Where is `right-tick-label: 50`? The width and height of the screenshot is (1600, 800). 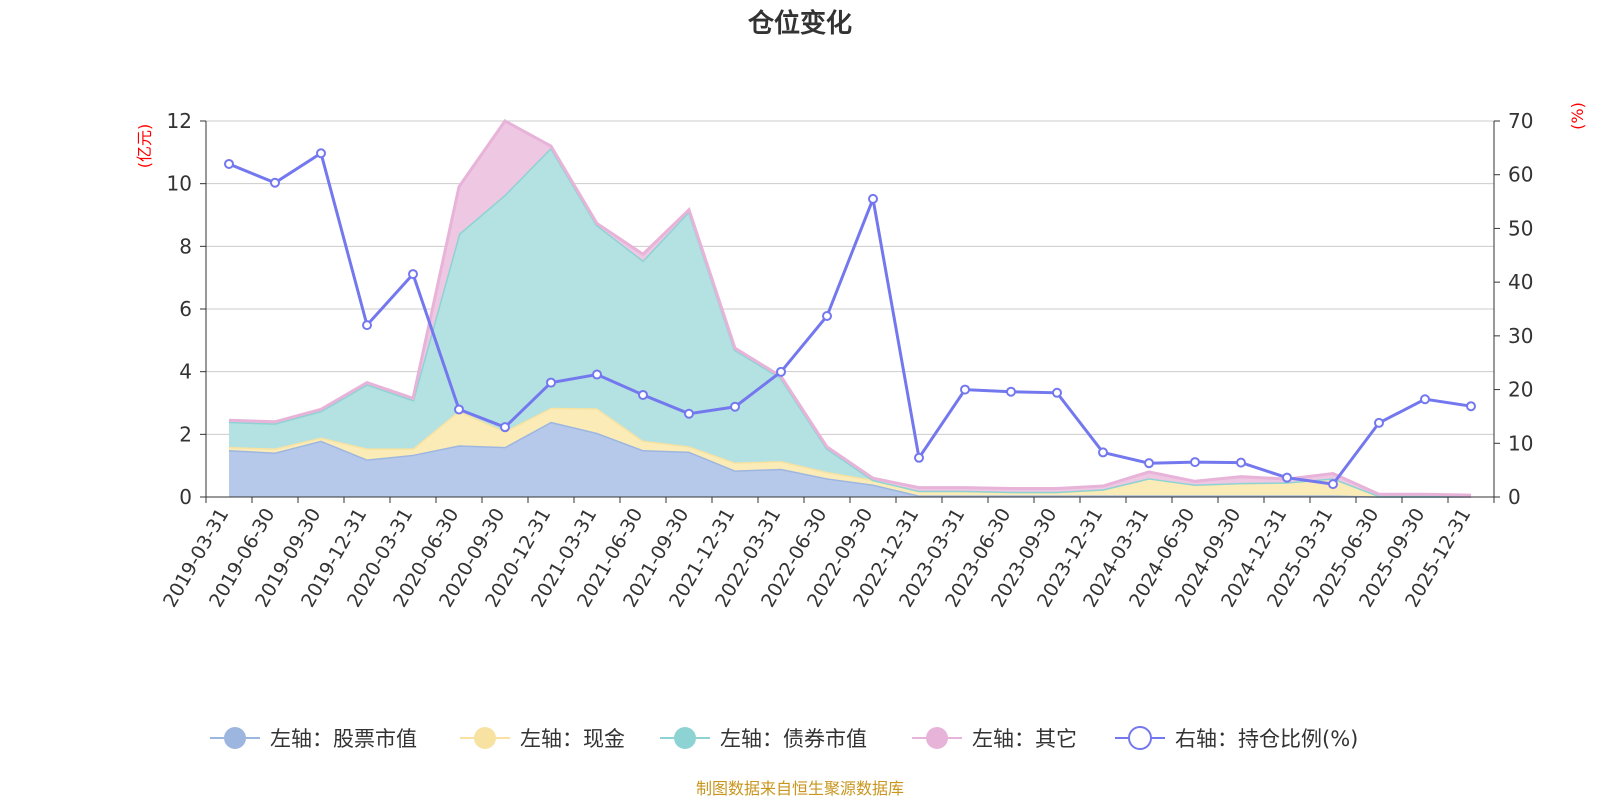
right-tick-label: 50 is located at coordinates (1520, 228).